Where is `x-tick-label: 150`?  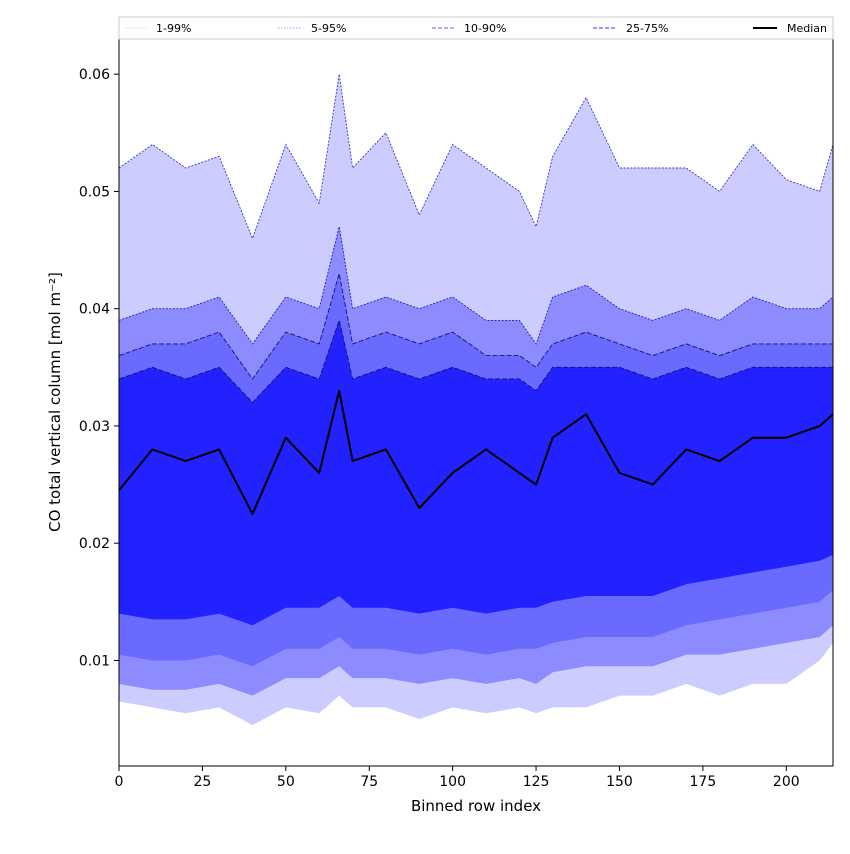 x-tick-label: 150 is located at coordinates (619, 782).